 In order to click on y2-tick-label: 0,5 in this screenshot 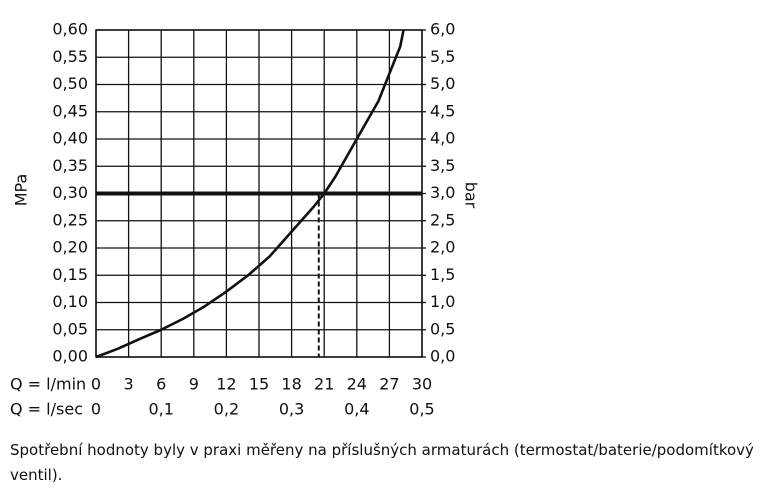, I will do `click(442, 328)`.